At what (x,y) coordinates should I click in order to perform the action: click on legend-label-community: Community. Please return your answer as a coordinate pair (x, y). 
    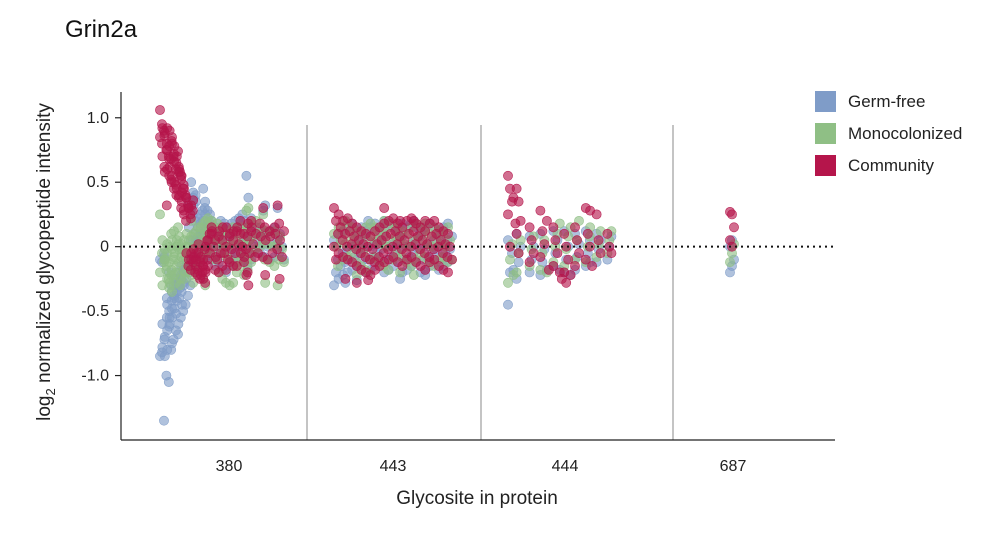
    Looking at the image, I should click on (891, 165).